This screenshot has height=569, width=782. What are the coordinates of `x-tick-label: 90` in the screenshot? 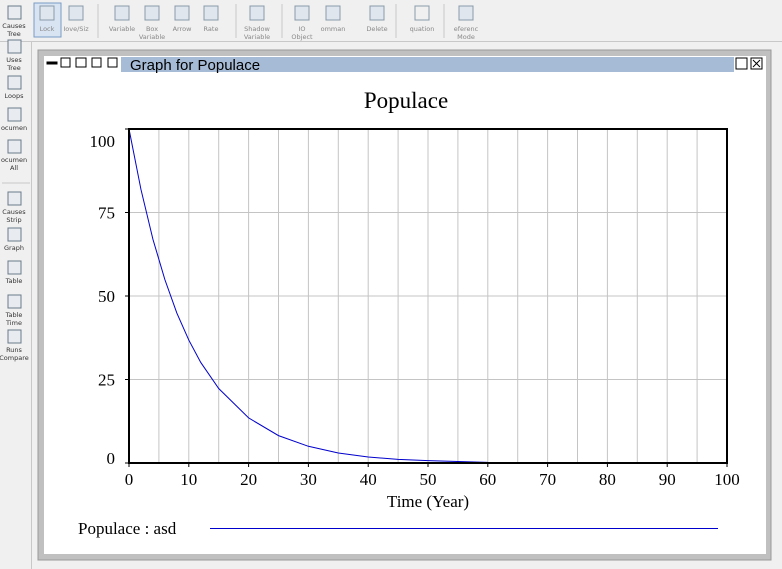 It's located at (667, 479).